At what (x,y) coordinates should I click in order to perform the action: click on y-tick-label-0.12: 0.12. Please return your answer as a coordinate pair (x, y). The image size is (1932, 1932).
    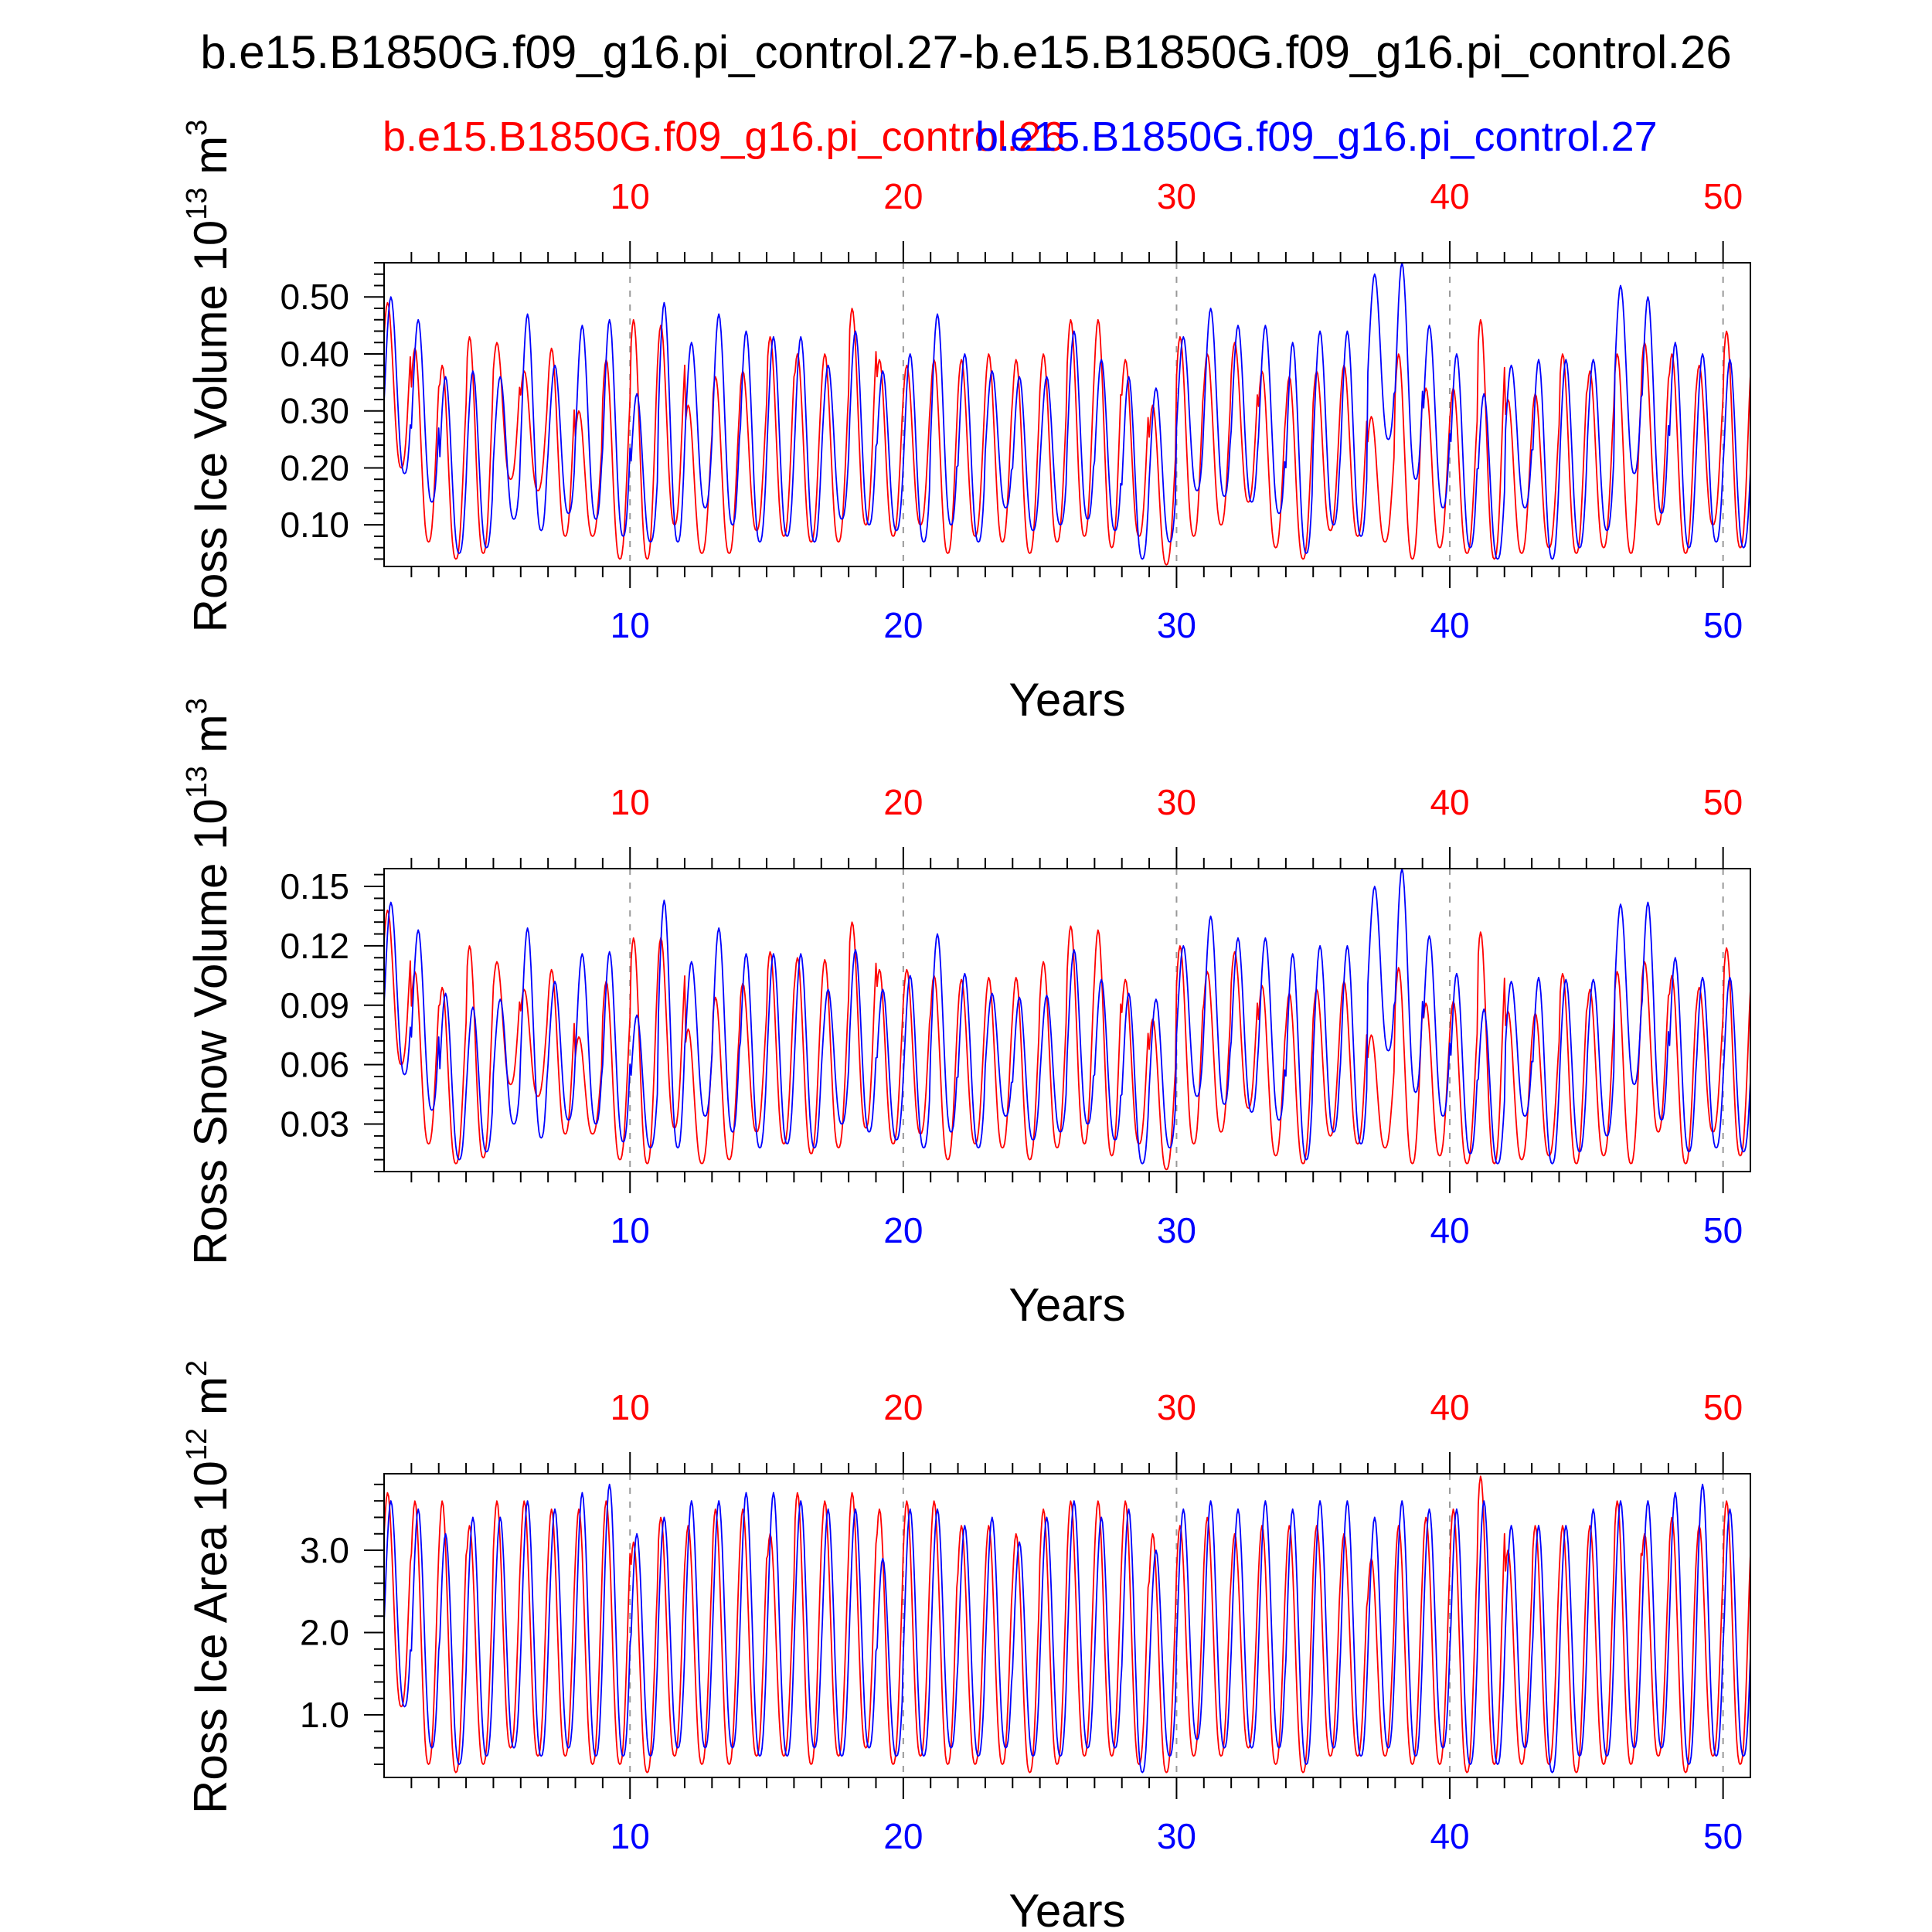
    Looking at the image, I should click on (314, 946).